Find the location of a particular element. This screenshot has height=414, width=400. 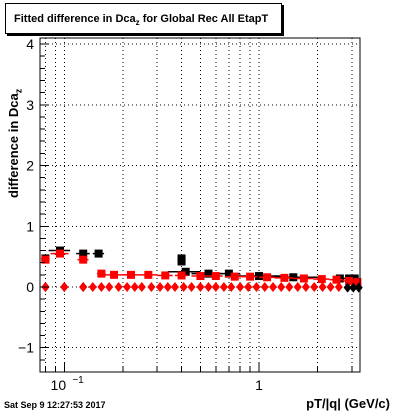

y-axis-label: difference in Dcaz is located at coordinates (15, 143).